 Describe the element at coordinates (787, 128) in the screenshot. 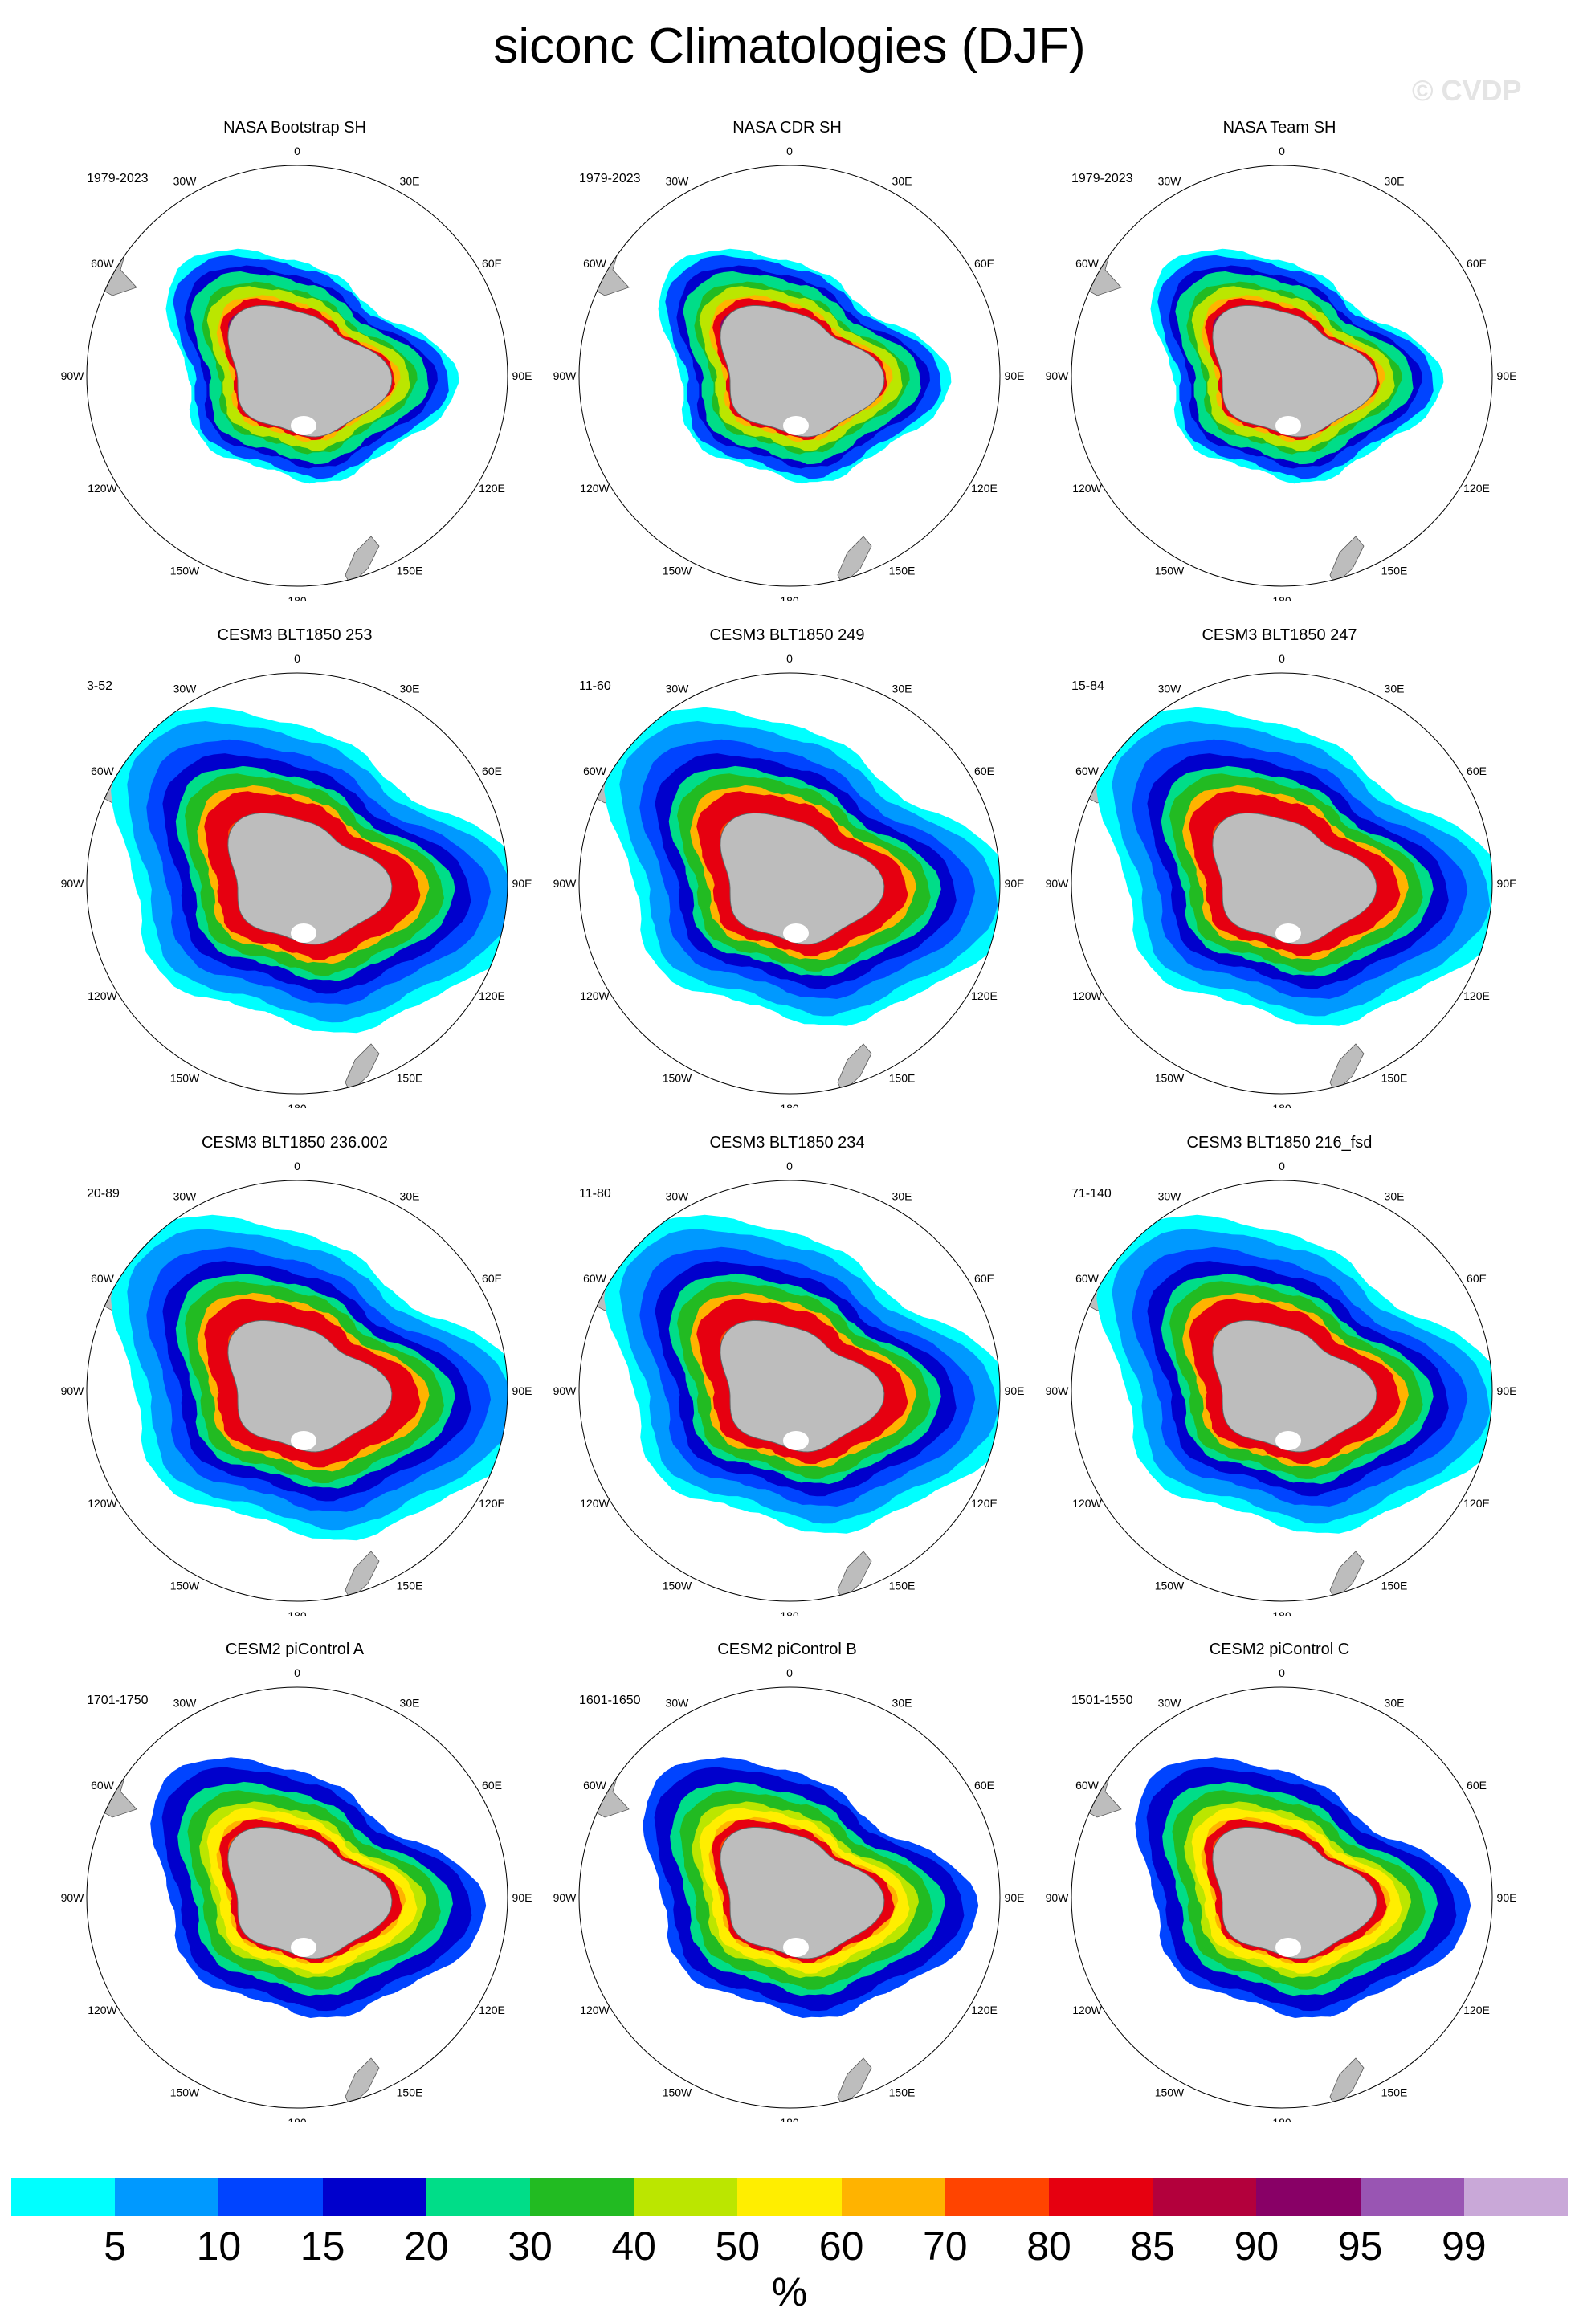

I see `panel-title: NASA CDR SH` at that location.